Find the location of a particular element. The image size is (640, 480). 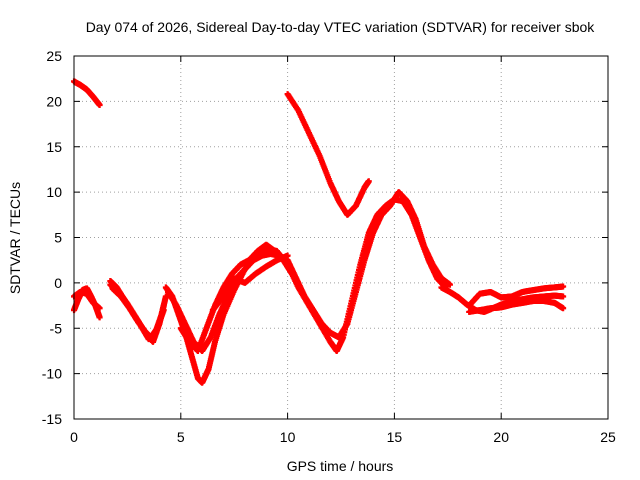

series-arc-6b is located at coordinates (516, 296).